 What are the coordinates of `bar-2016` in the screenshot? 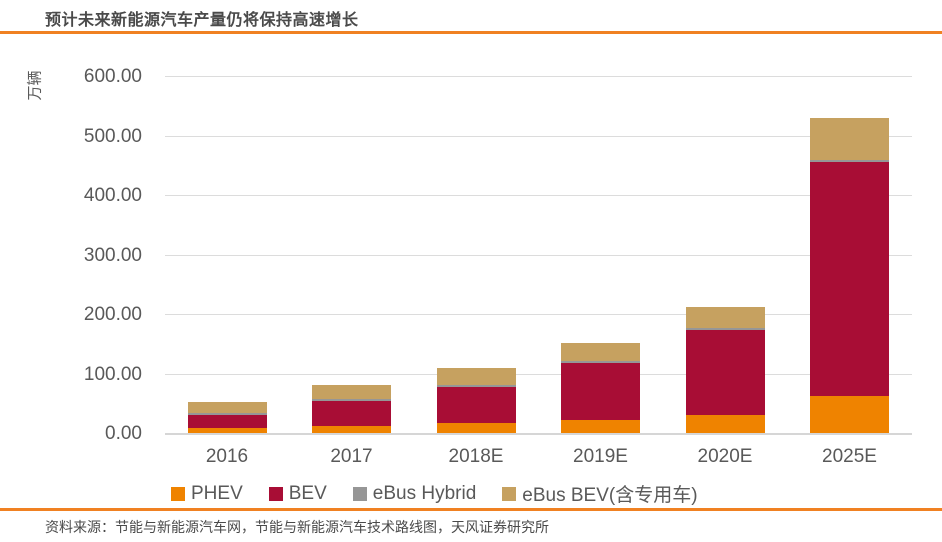 It's located at (227, 417).